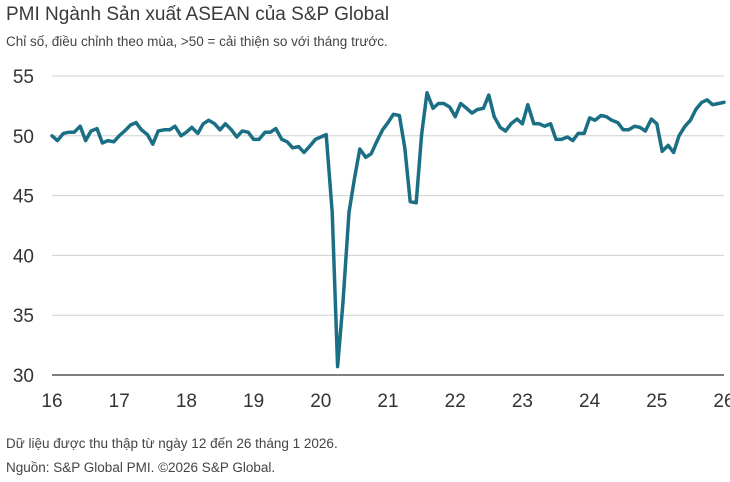 The image size is (730, 482). I want to click on y-tick-label: 30, so click(23, 376).